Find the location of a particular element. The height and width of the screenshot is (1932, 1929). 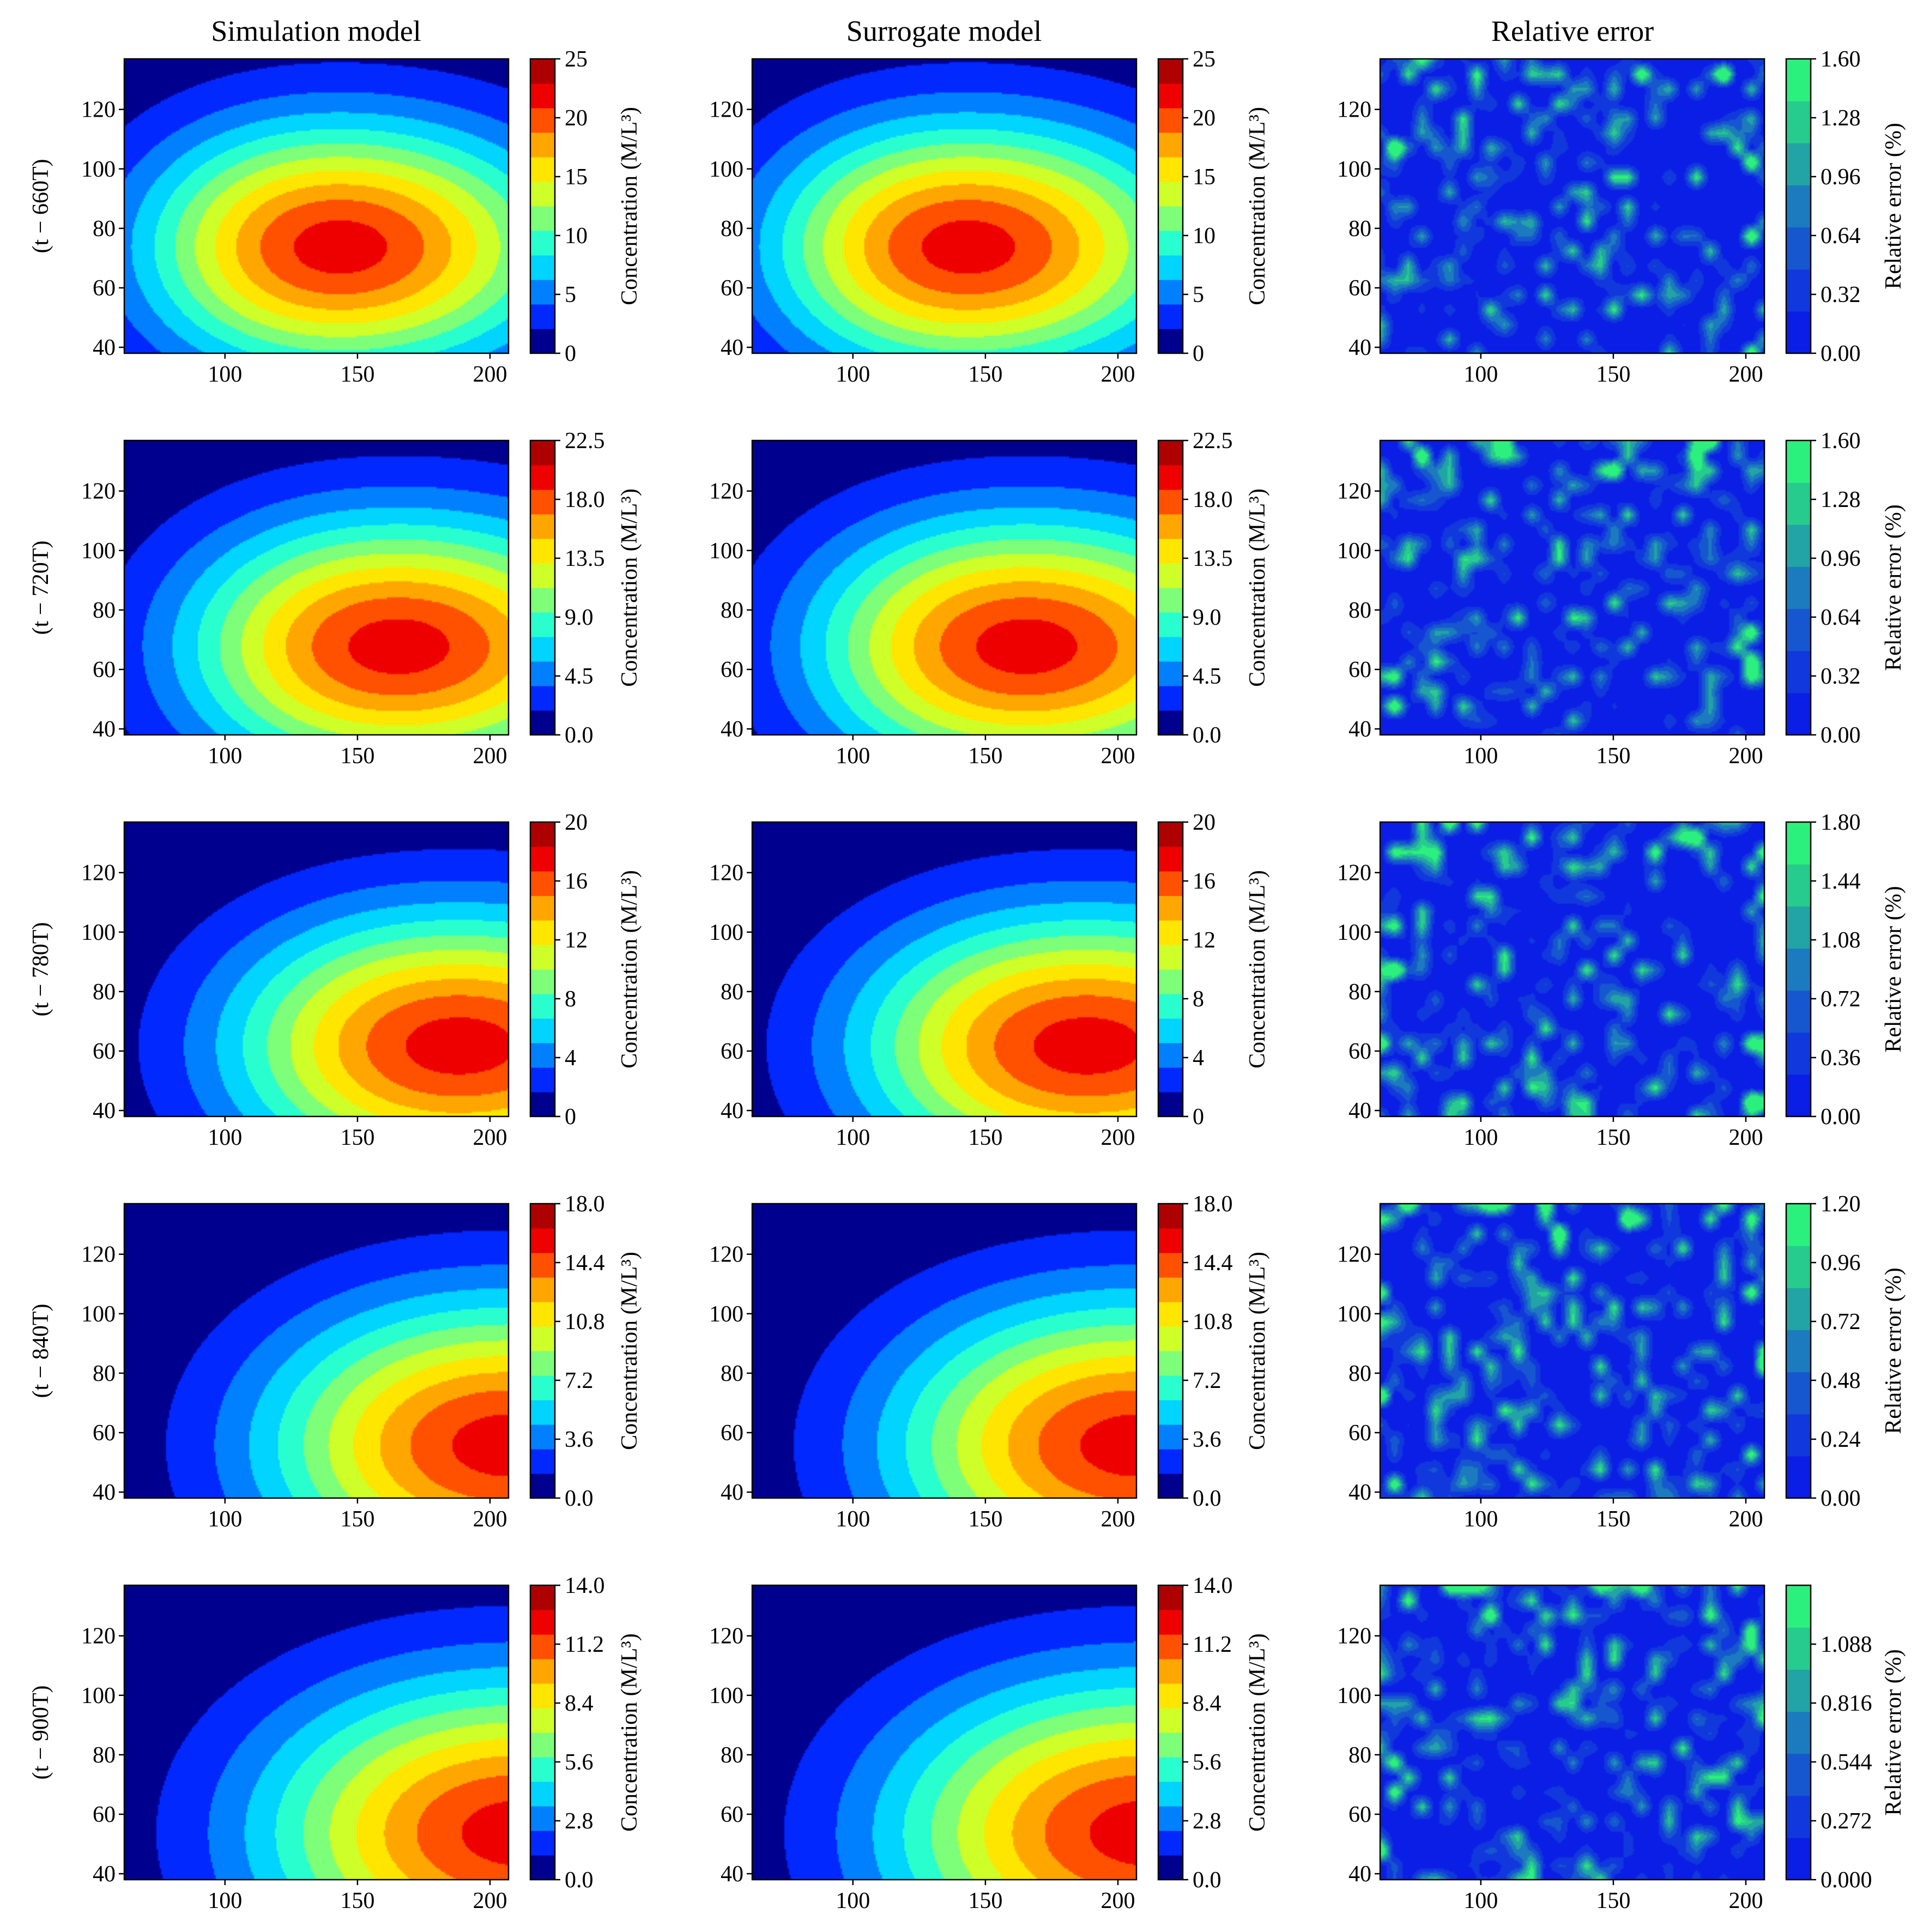

error-field-image is located at coordinates (1572, 1351).